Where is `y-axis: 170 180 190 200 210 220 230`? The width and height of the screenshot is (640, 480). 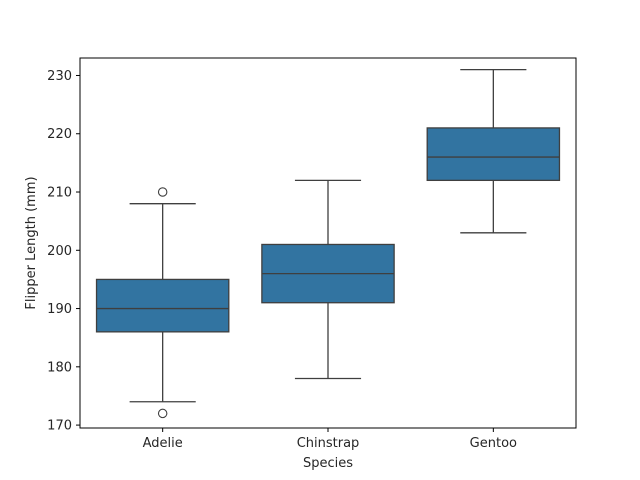
y-axis: 170 180 190 200 210 220 230 is located at coordinates (63, 251).